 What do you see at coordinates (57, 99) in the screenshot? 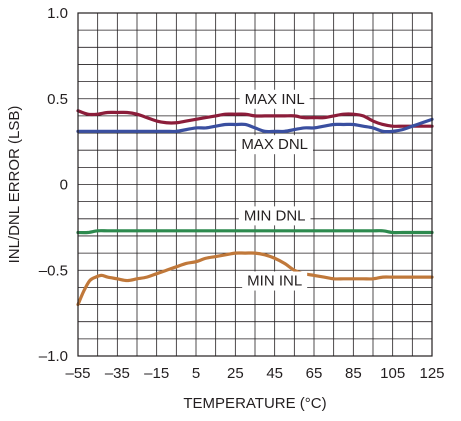
I see `y-tick-label: 0.5` at bounding box center [57, 99].